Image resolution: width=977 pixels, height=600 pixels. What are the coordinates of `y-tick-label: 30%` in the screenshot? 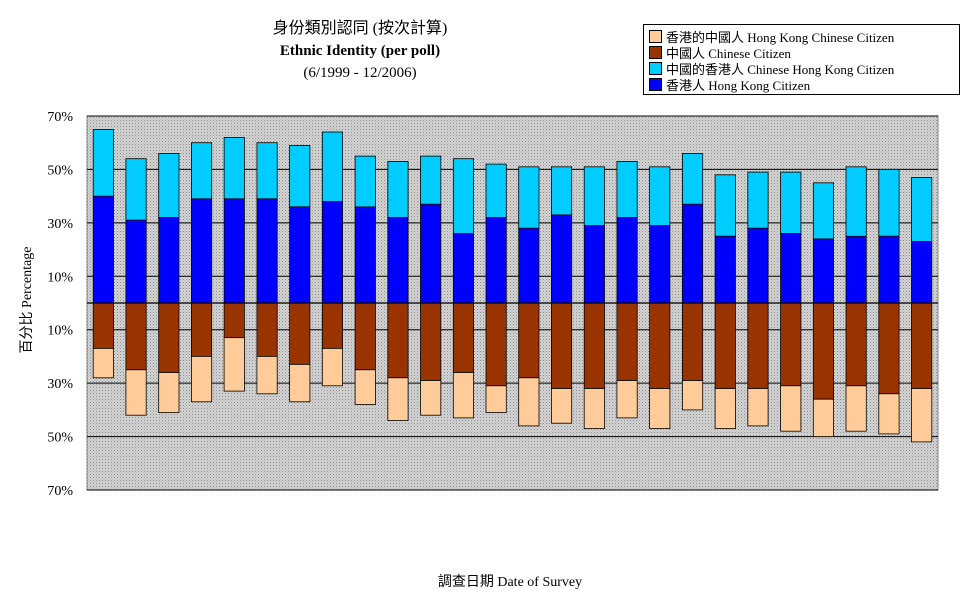 It's located at (60, 224).